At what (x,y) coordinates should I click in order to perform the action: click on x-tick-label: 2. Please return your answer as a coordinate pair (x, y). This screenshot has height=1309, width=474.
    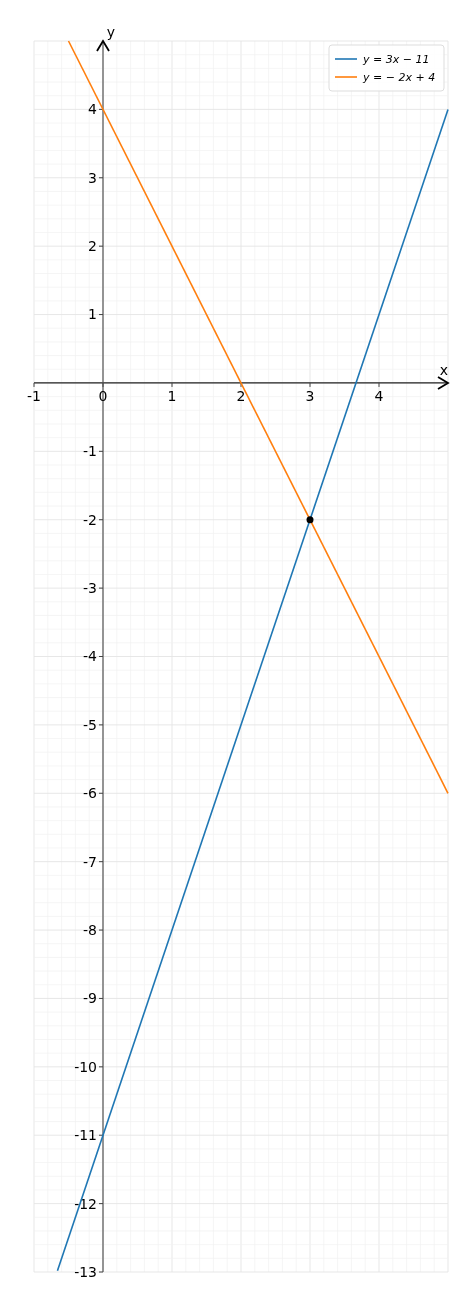
    Looking at the image, I should click on (241, 395).